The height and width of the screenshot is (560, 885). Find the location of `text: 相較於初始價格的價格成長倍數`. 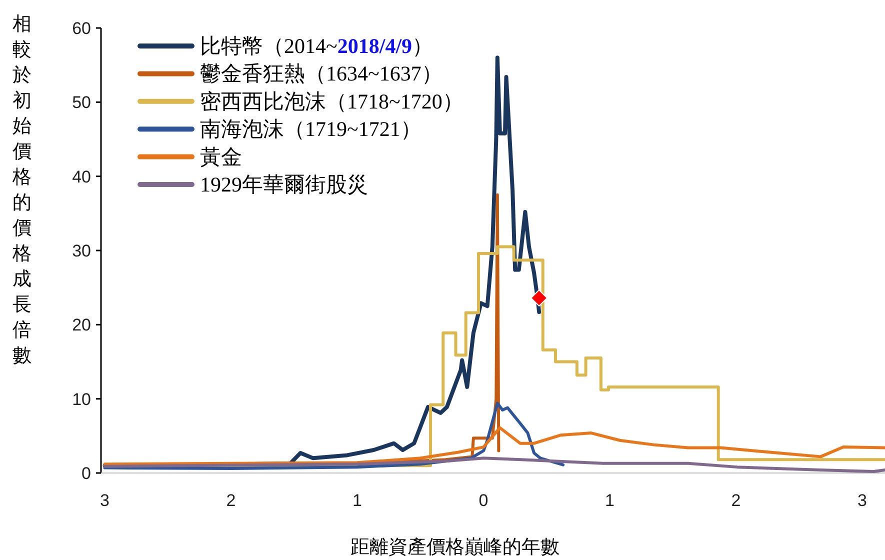

text: 相較於初始價格的價格成長倍數 is located at coordinates (22, 190).